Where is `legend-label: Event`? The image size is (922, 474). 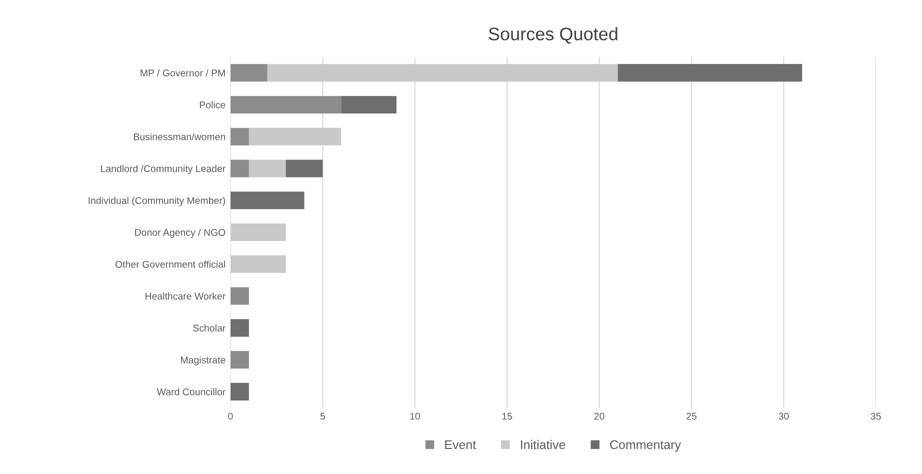 legend-label: Event is located at coordinates (460, 445).